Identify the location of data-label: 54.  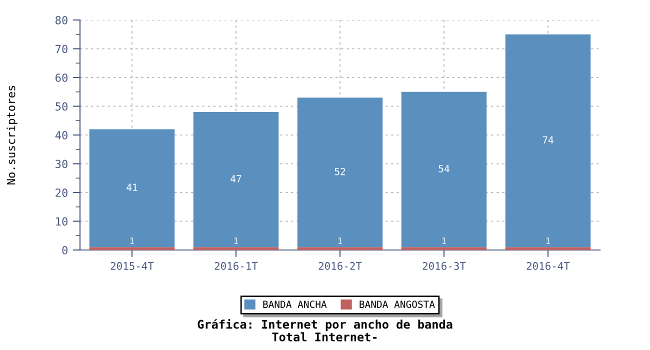
(444, 168).